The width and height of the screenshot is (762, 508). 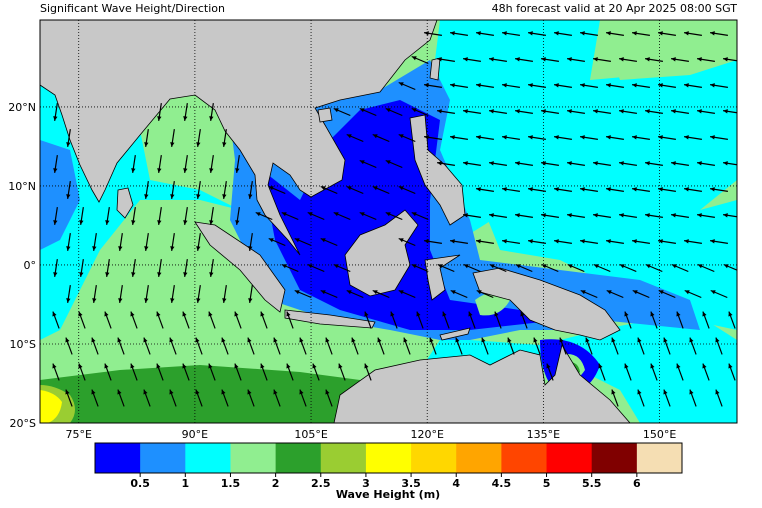 I want to click on land-java, so click(x=330, y=319).